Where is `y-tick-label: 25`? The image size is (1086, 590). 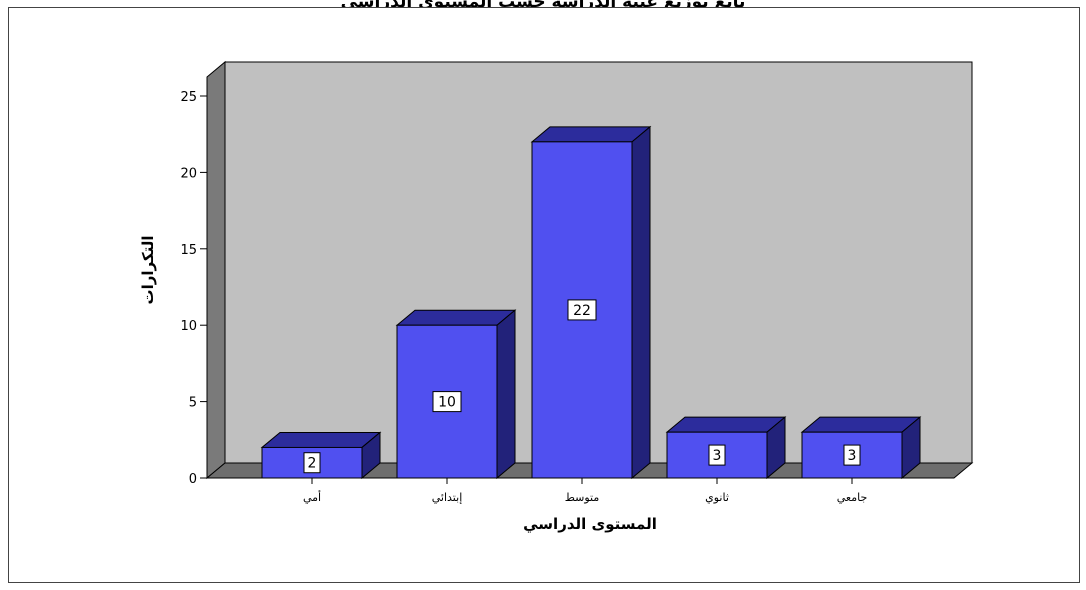 y-tick-label: 25 is located at coordinates (188, 97).